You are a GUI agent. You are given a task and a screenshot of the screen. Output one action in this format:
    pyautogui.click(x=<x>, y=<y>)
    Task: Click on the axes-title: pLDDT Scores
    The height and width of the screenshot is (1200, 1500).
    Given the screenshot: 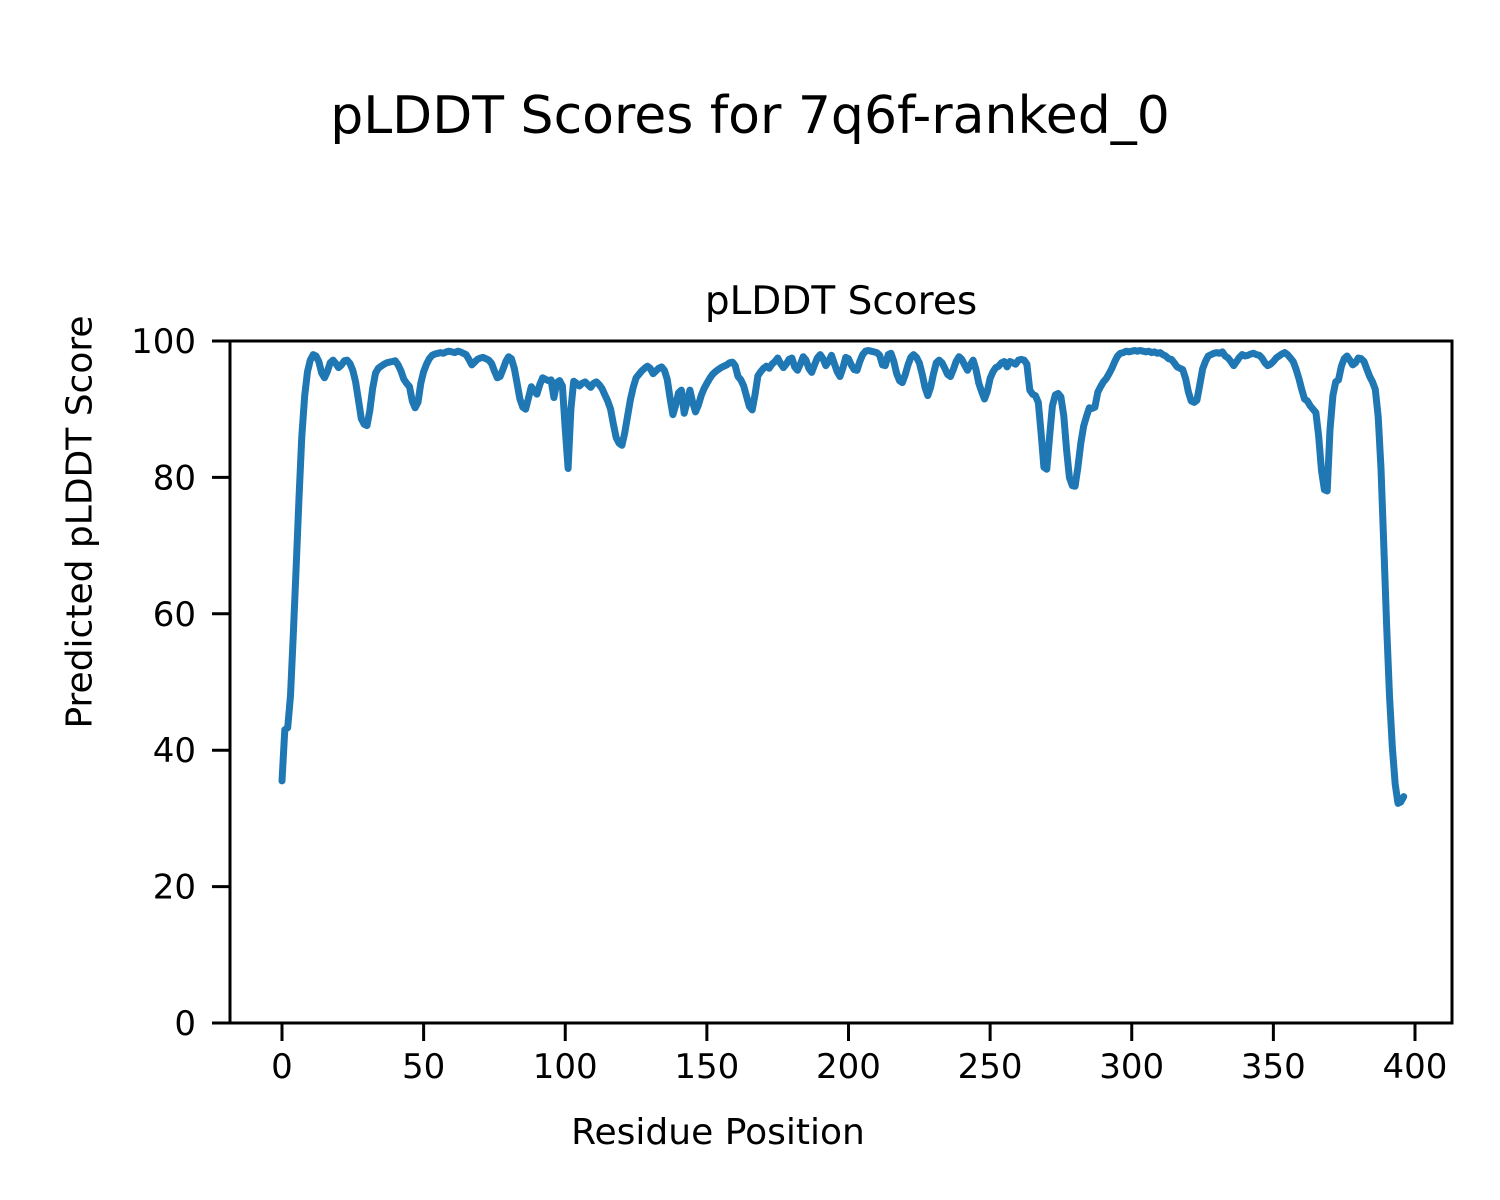 What is the action you would take?
    pyautogui.click(x=841, y=301)
    